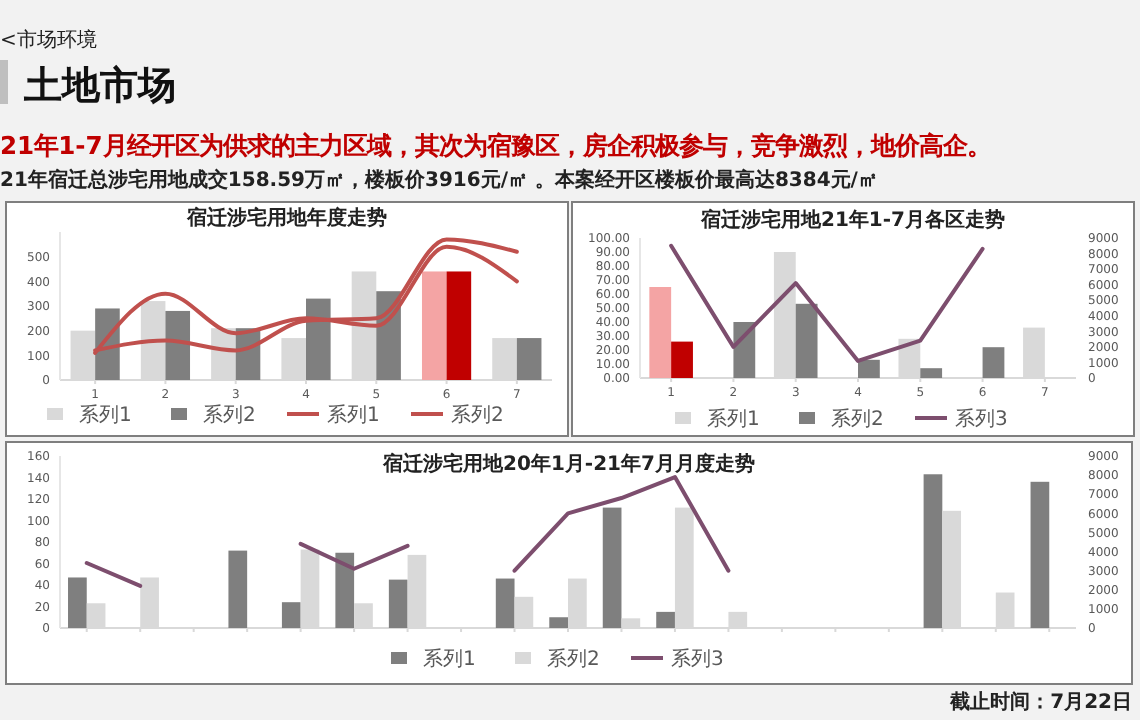 Image resolution: width=1140 pixels, height=720 pixels. I want to click on text: 土地市场, so click(99, 86).